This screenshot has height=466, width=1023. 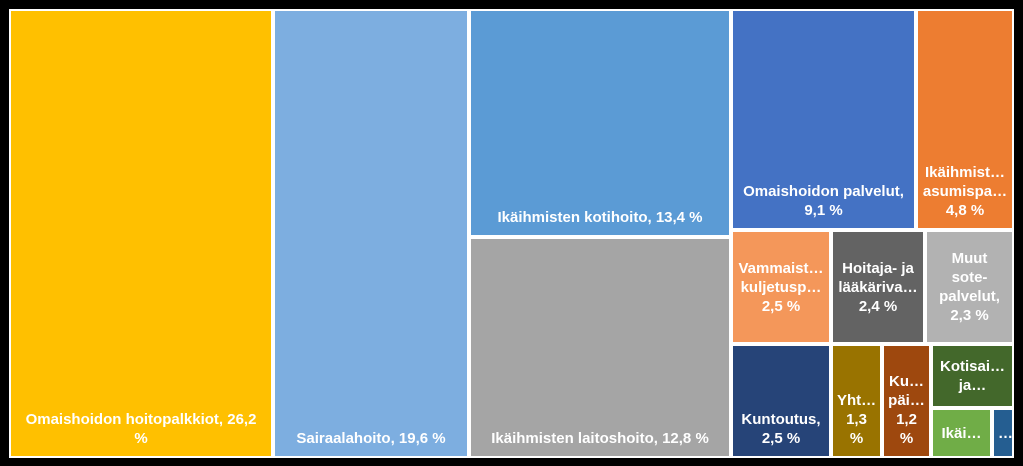 I want to click on treemap-tile: Yht… 1,3 %, so click(x=856, y=401).